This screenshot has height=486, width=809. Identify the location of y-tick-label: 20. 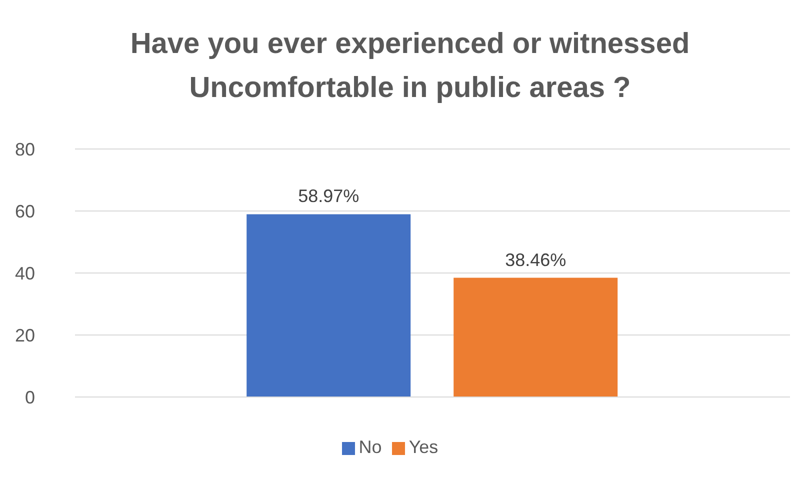
(24, 335).